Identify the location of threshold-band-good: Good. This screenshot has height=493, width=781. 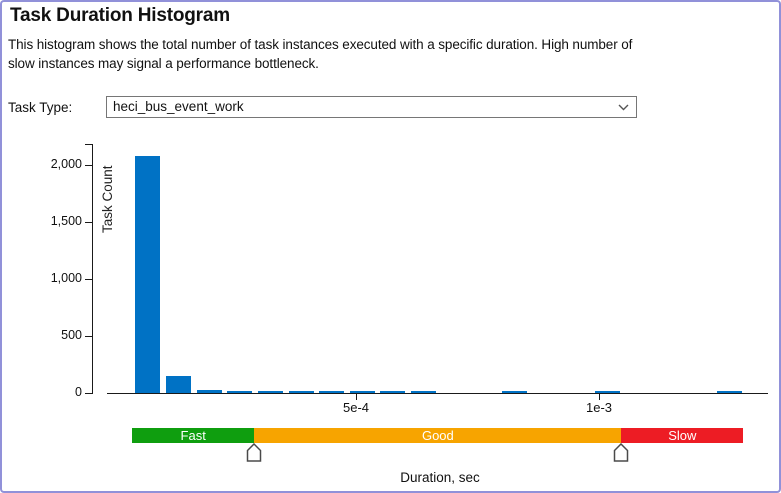
(438, 435).